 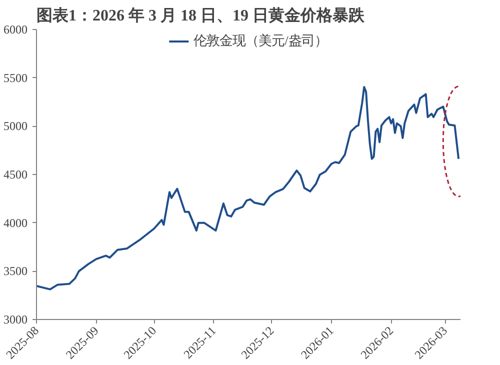 I want to click on y-tick-label: 6000, so click(x=16, y=29).